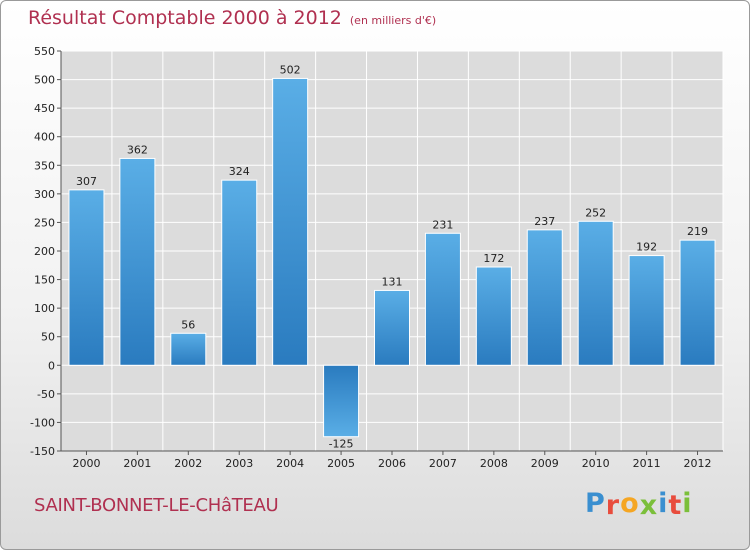  I want to click on x-tick-label: 2012, so click(698, 463).